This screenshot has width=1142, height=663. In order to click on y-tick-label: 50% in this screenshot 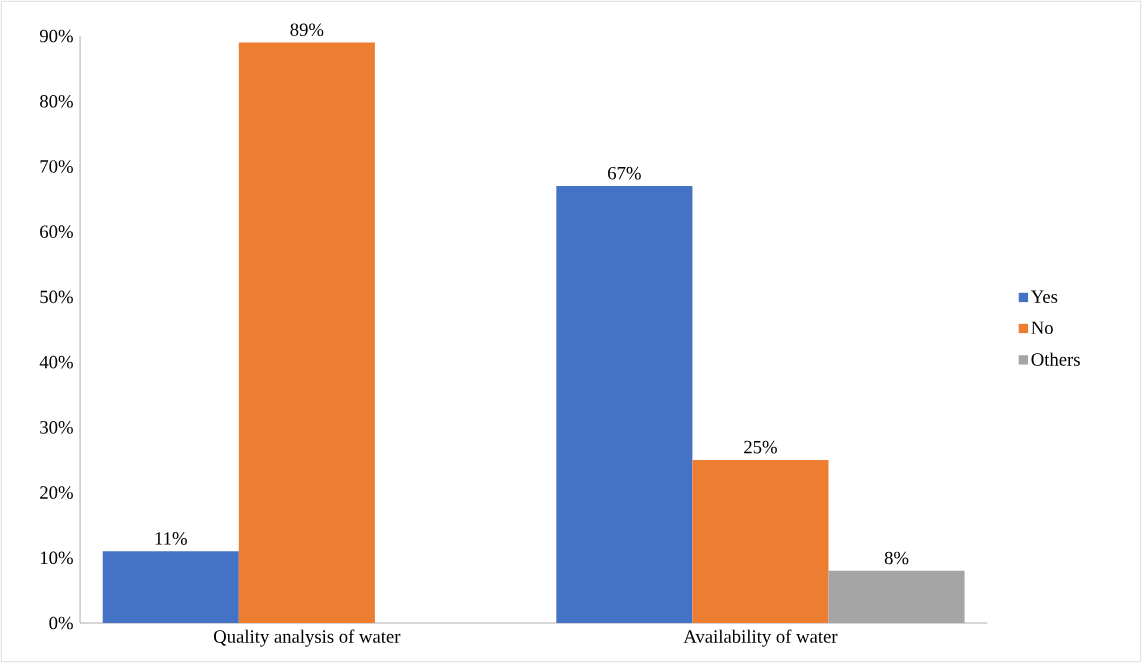, I will do `click(56, 297)`.